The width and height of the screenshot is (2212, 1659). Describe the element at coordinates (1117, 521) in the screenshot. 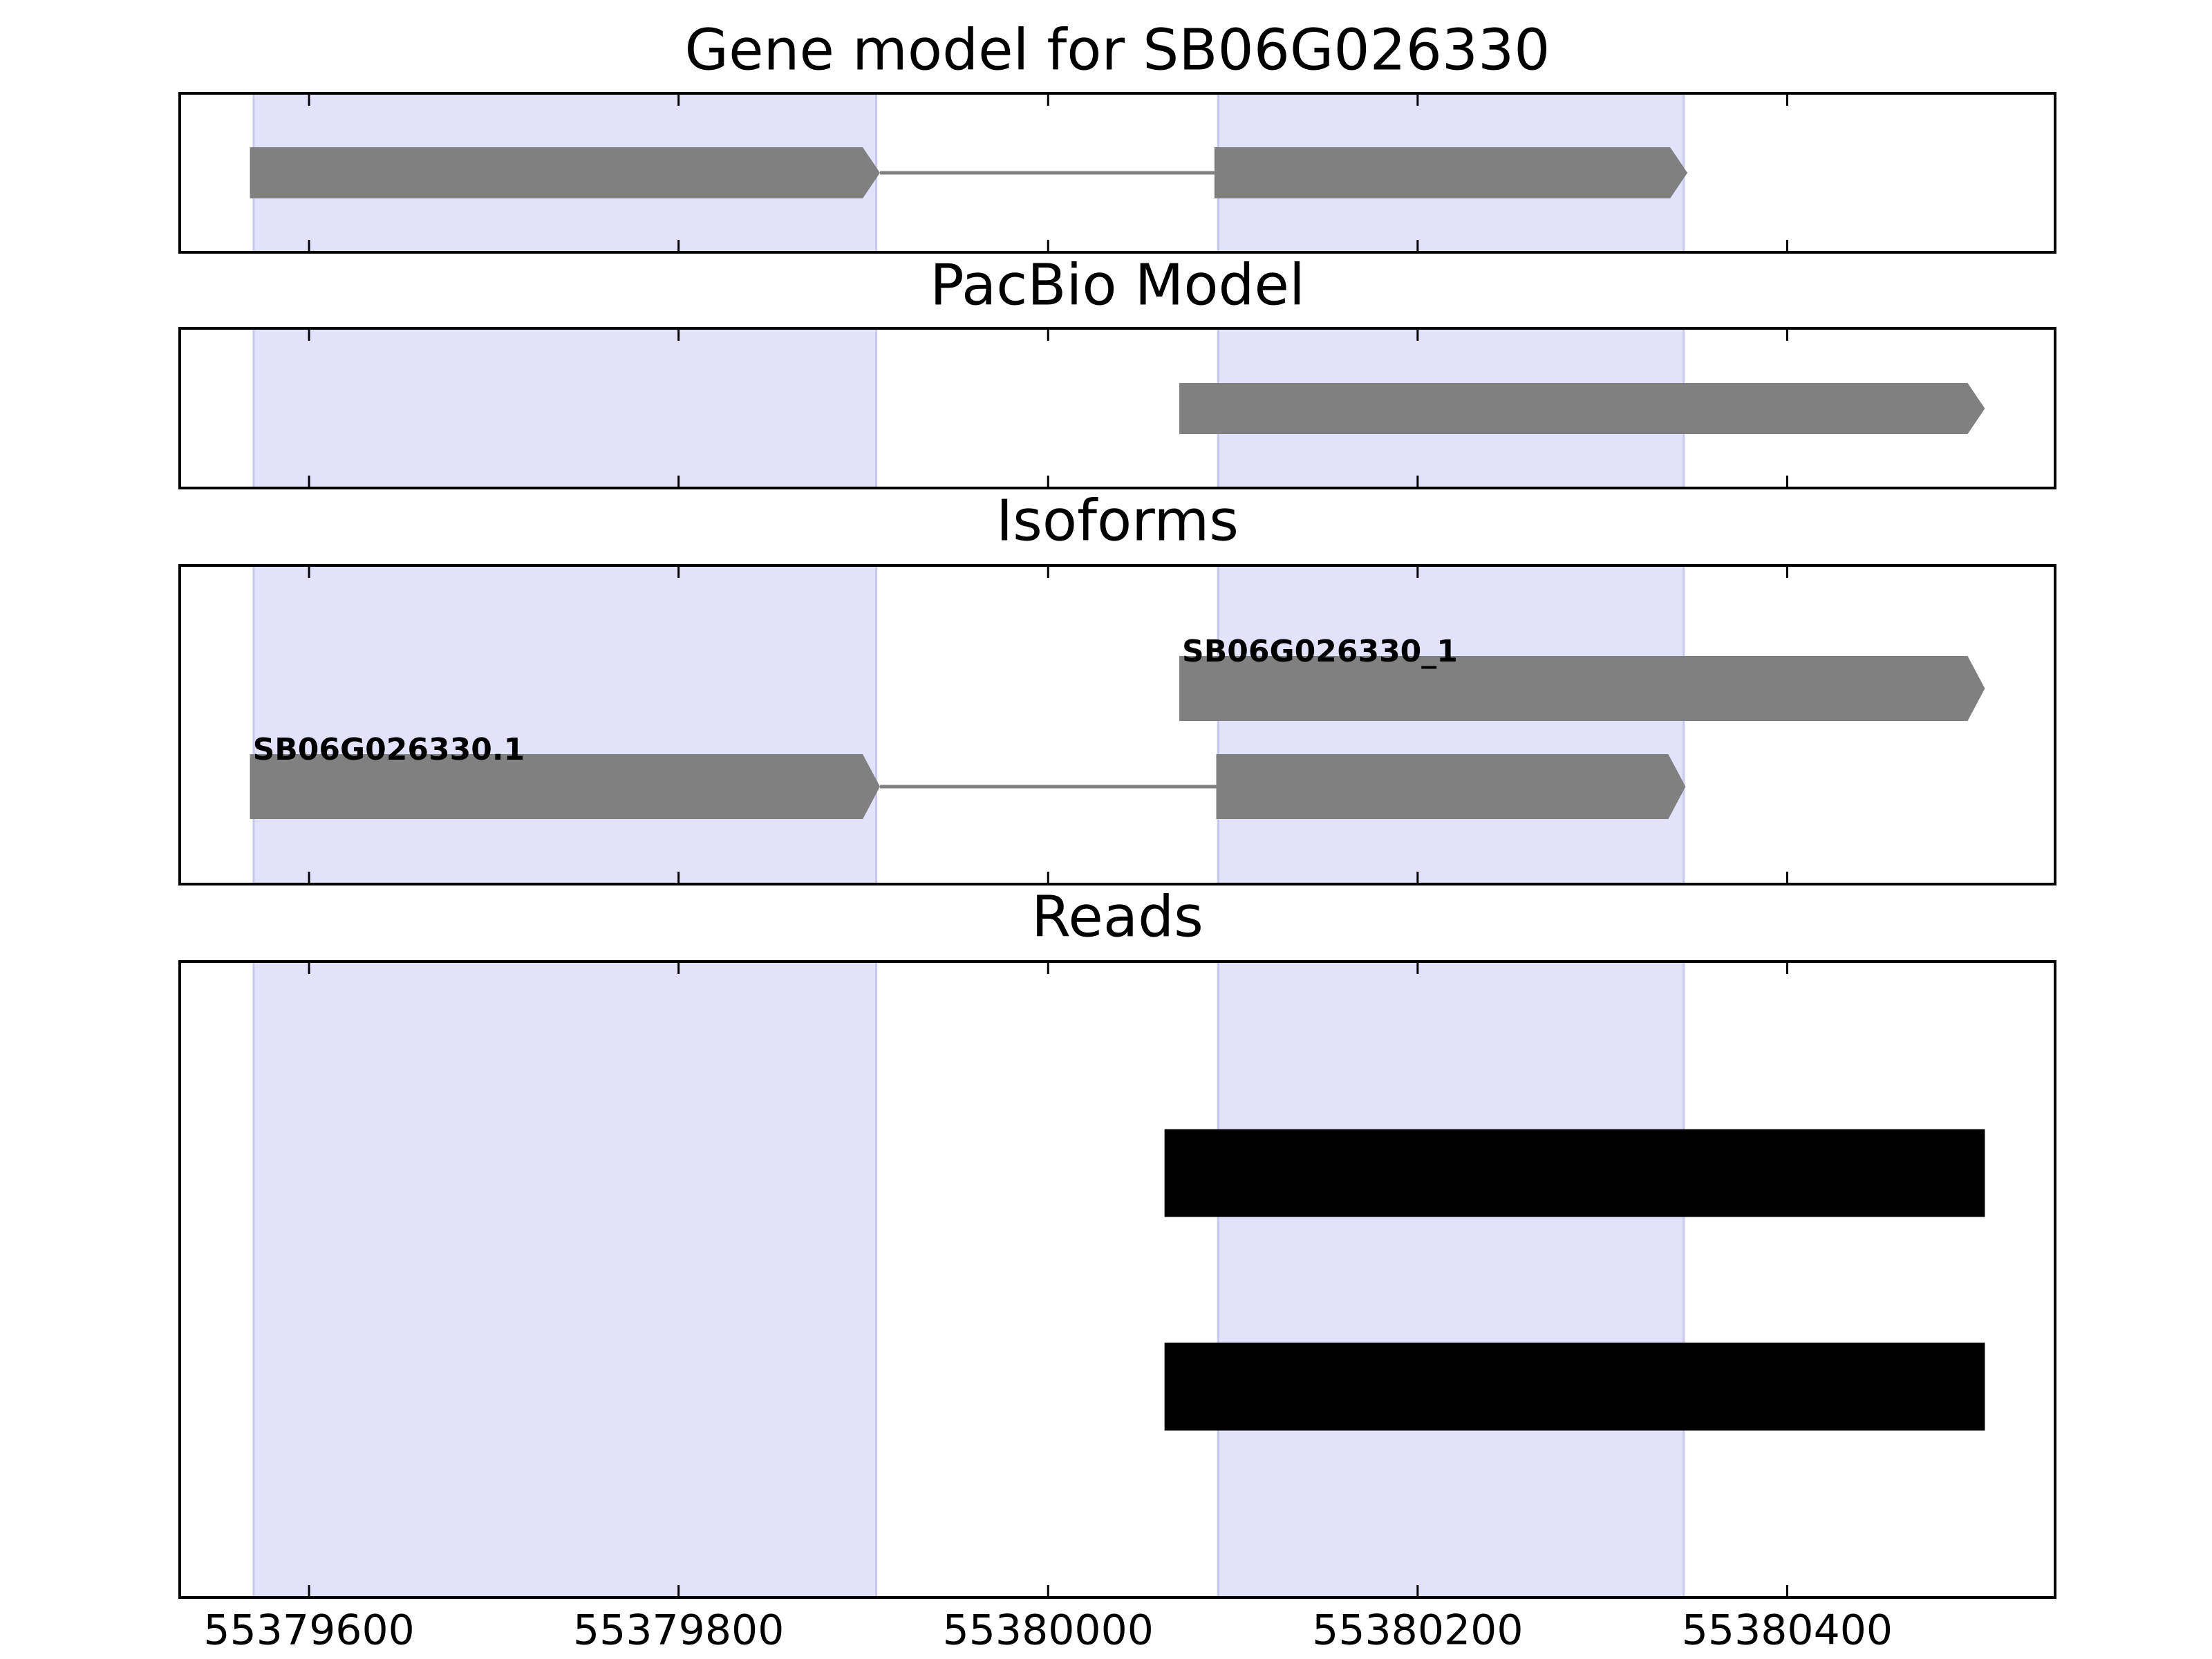

I see `panel-title: Isoforms` at that location.